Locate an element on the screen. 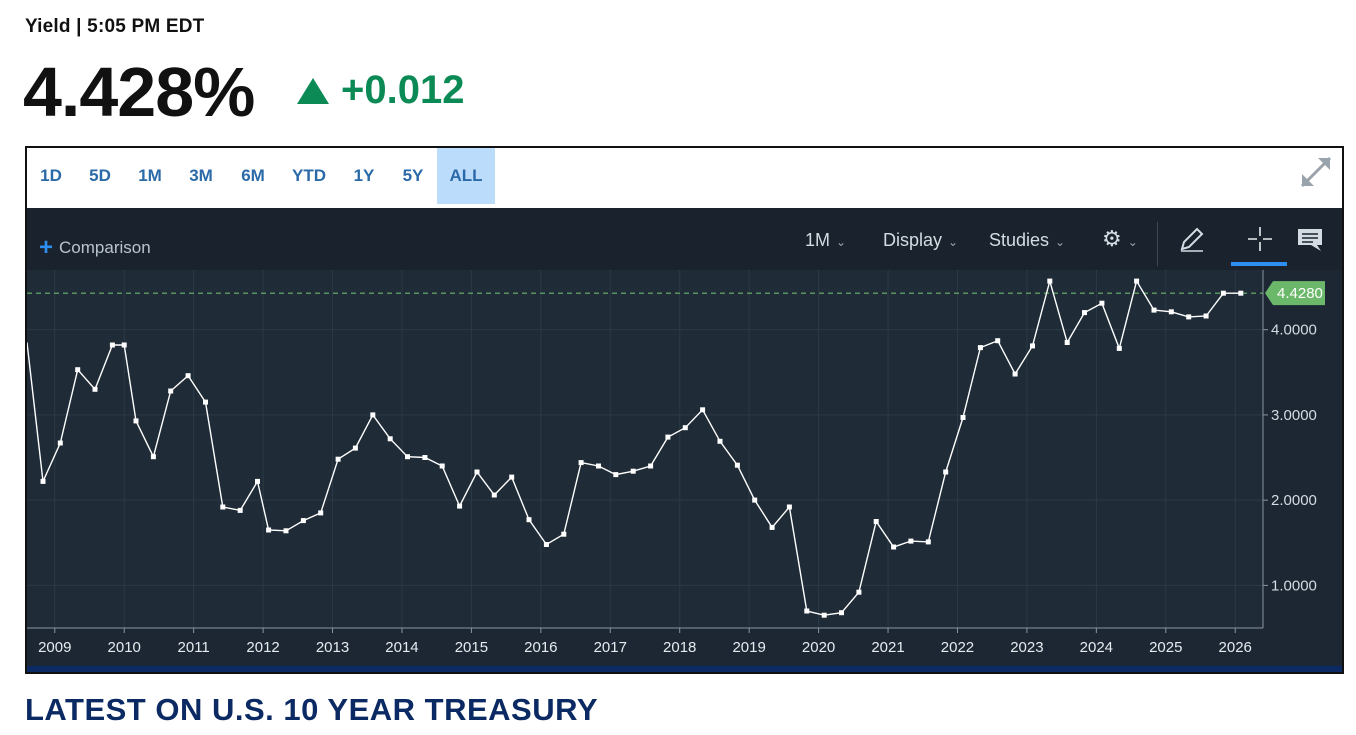 This screenshot has width=1356, height=735. studies-label: Studies is located at coordinates (1019, 240).